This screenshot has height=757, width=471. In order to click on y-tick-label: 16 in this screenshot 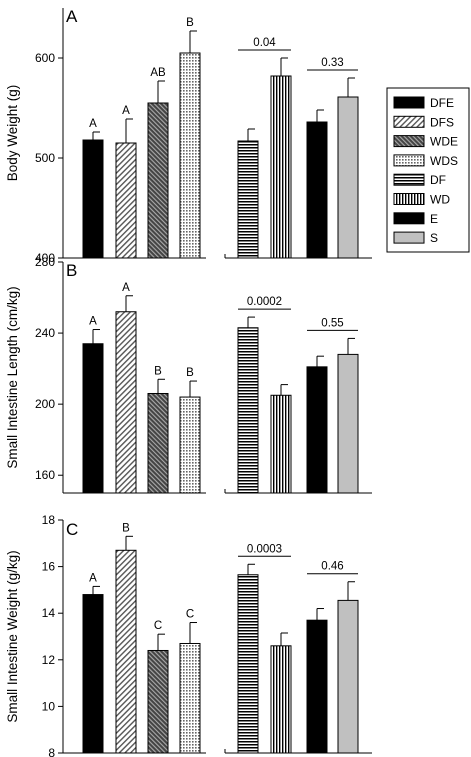, I will do `click(49, 567)`.